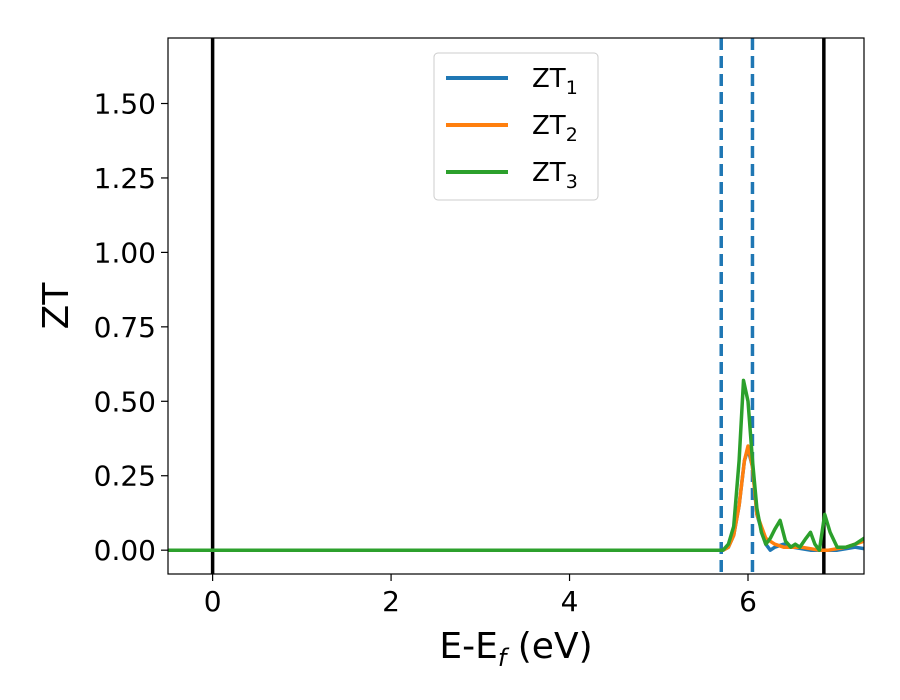 This screenshot has width=900, height=700. I want to click on x-axis-ticks: 0 2 4 6, so click(480, 596).